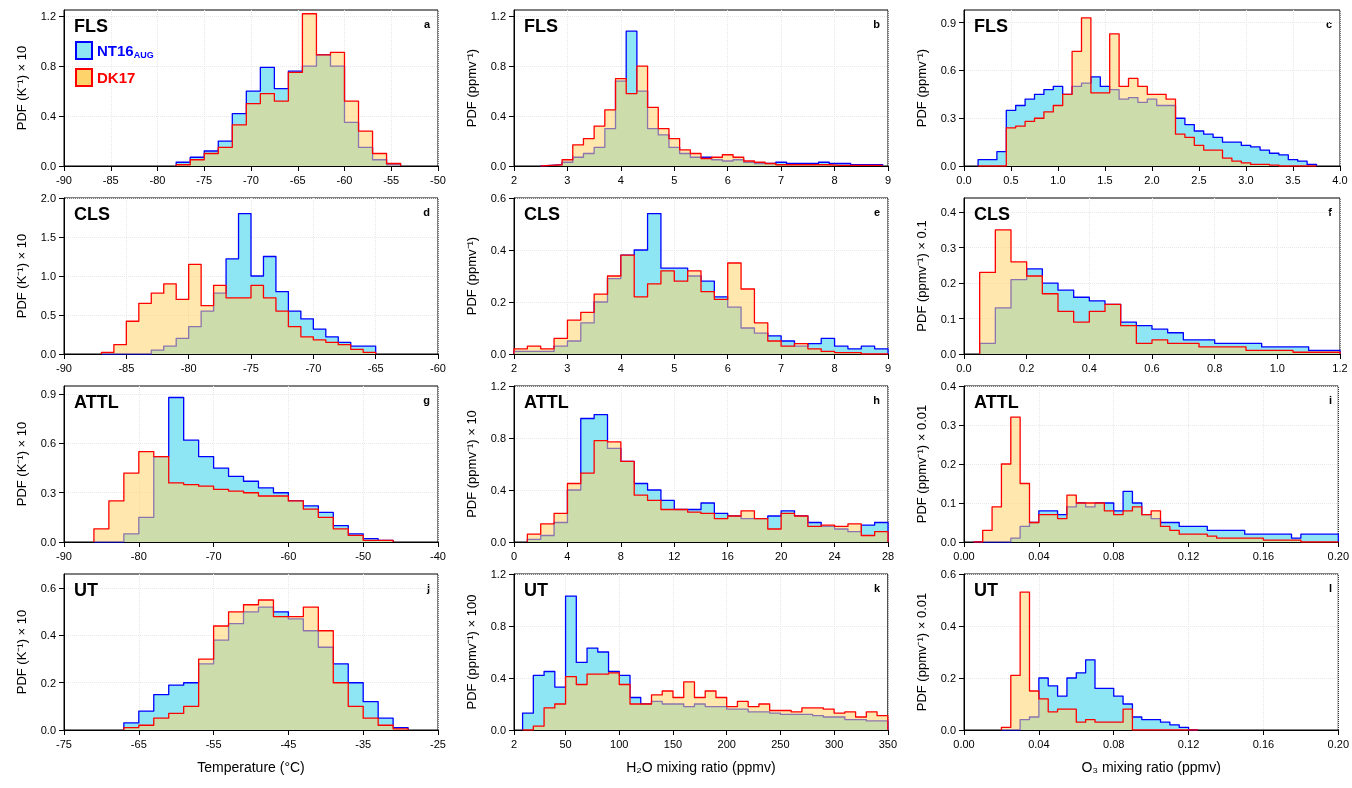 Image resolution: width=1352 pixels, height=788 pixels. I want to click on x-tick-label: 1.5, so click(1105, 179).